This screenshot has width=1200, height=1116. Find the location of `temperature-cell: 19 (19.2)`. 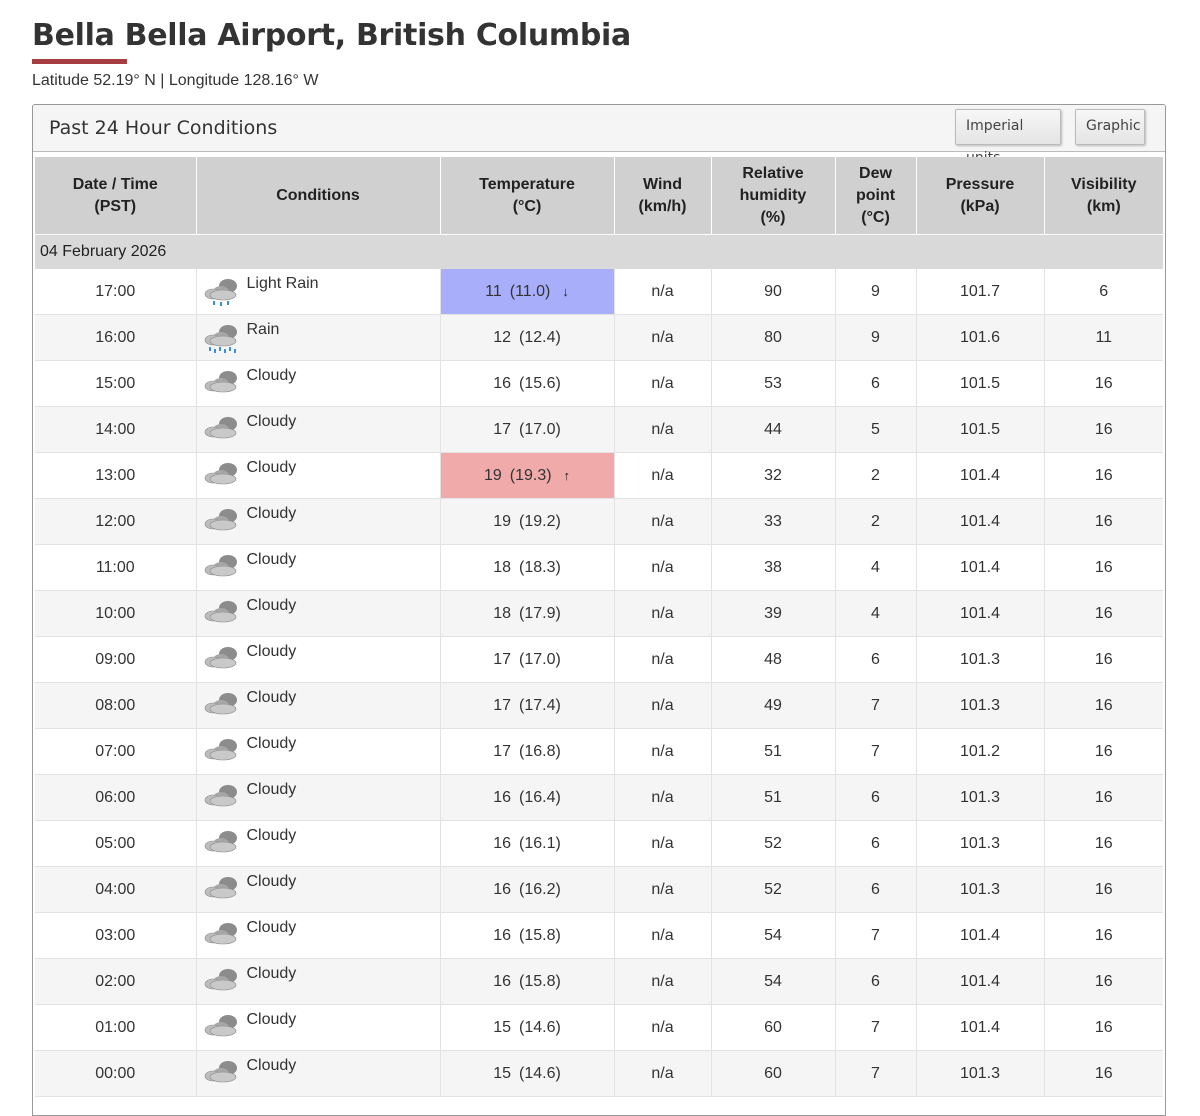

temperature-cell: 19 (19.2) is located at coordinates (527, 521).